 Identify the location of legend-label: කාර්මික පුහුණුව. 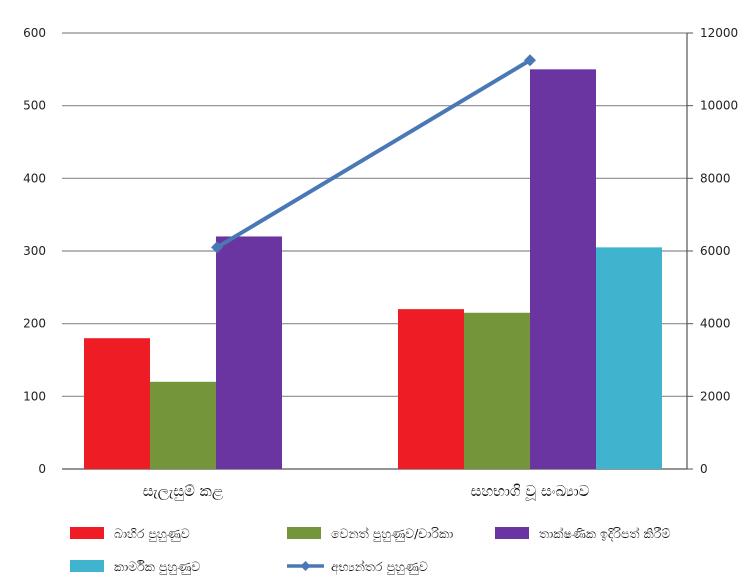
(157, 567).